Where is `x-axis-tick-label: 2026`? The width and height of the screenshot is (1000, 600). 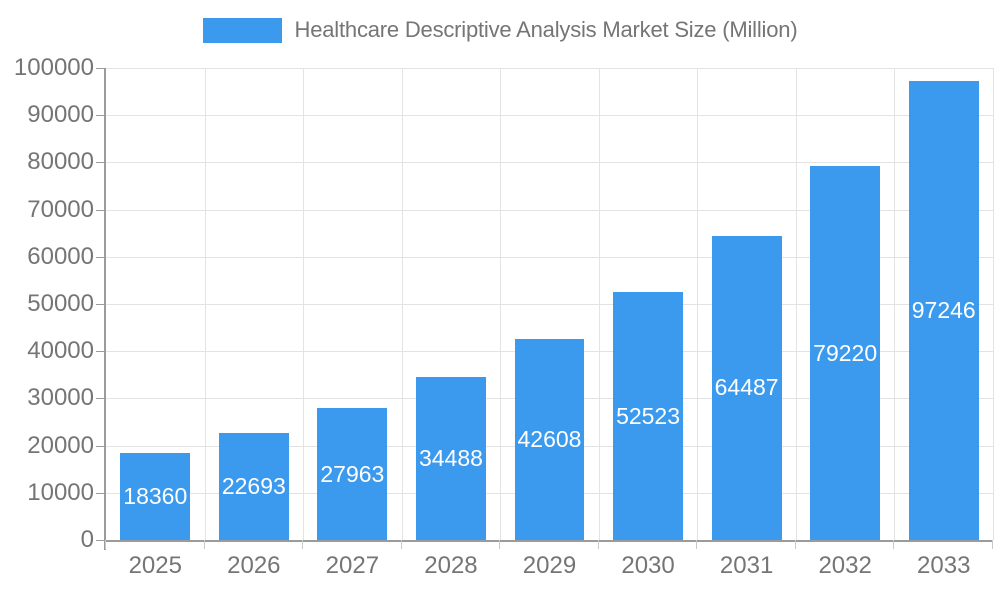 x-axis-tick-label: 2026 is located at coordinates (254, 565).